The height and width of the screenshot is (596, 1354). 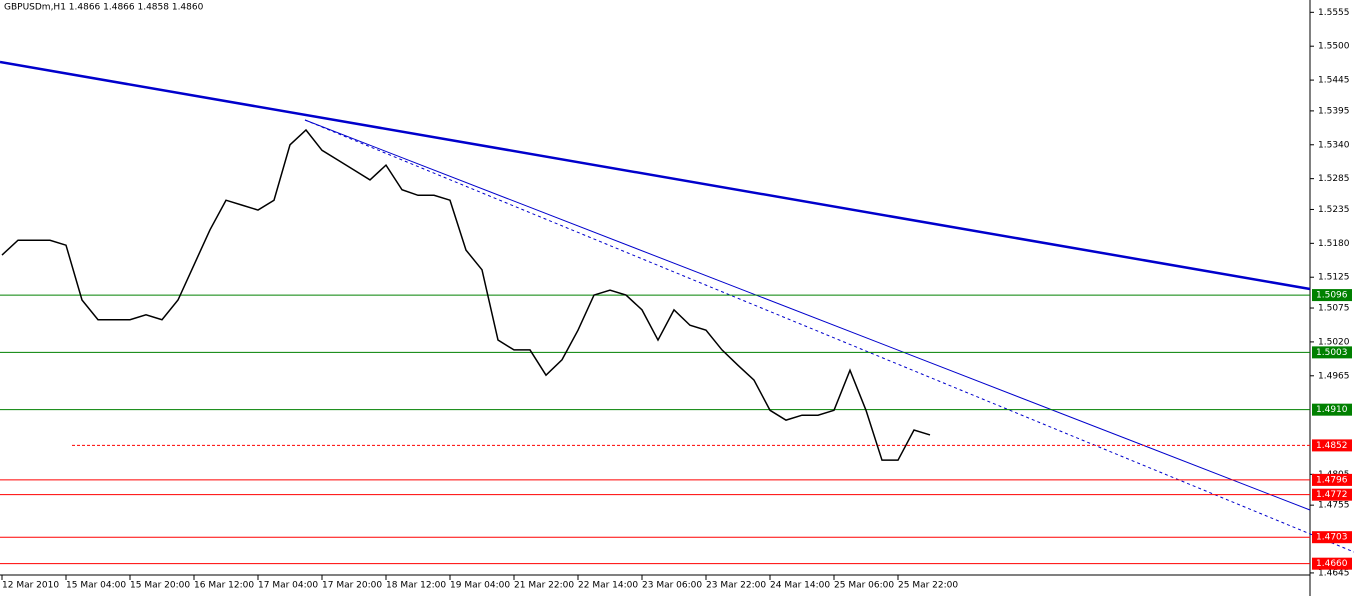 What do you see at coordinates (672, 586) in the screenshot?
I see `x-tick-label: 23 Mar 06:00` at bounding box center [672, 586].